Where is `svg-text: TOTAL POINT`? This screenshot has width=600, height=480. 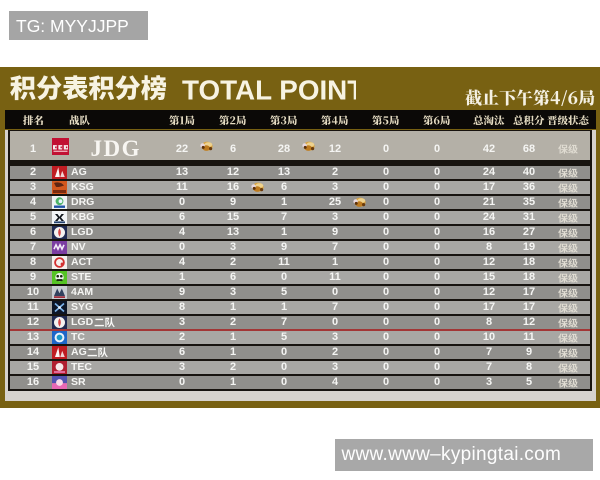 svg-text: TOTAL POINT is located at coordinates (269, 89).